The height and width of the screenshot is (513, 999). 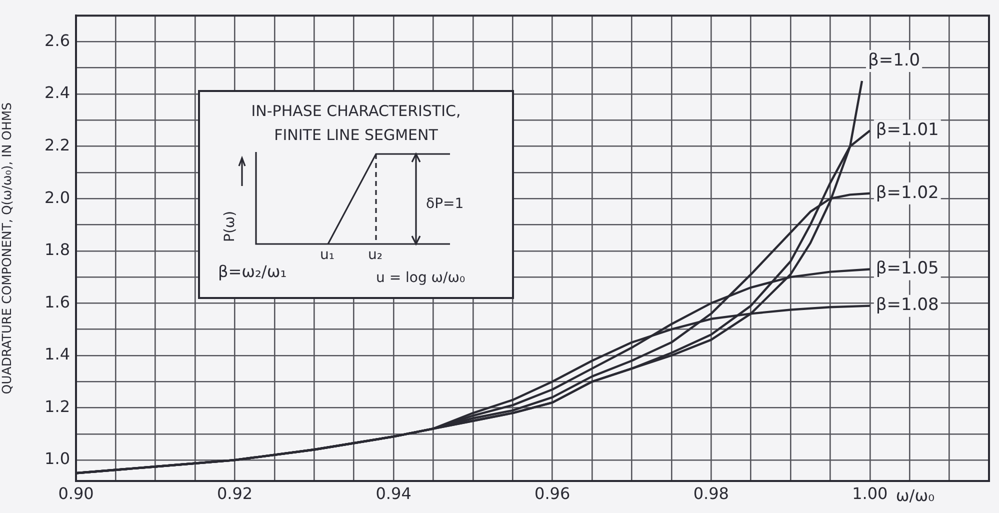 I want to click on x-tick-label: 0.96, so click(x=552, y=493).